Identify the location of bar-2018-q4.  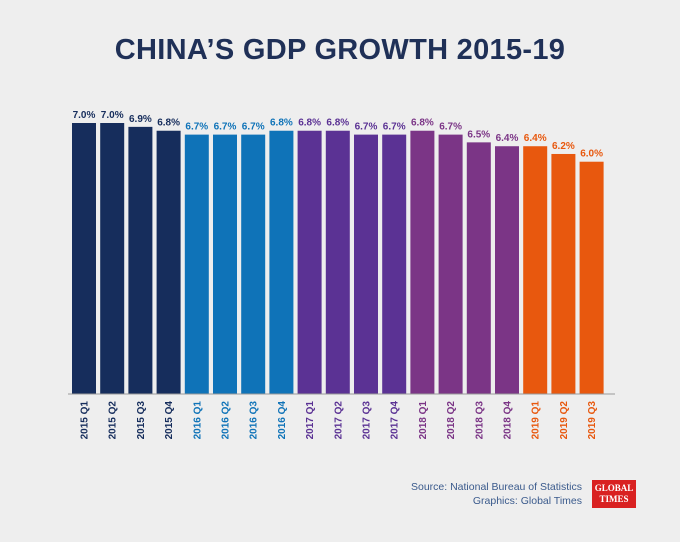
(507, 270).